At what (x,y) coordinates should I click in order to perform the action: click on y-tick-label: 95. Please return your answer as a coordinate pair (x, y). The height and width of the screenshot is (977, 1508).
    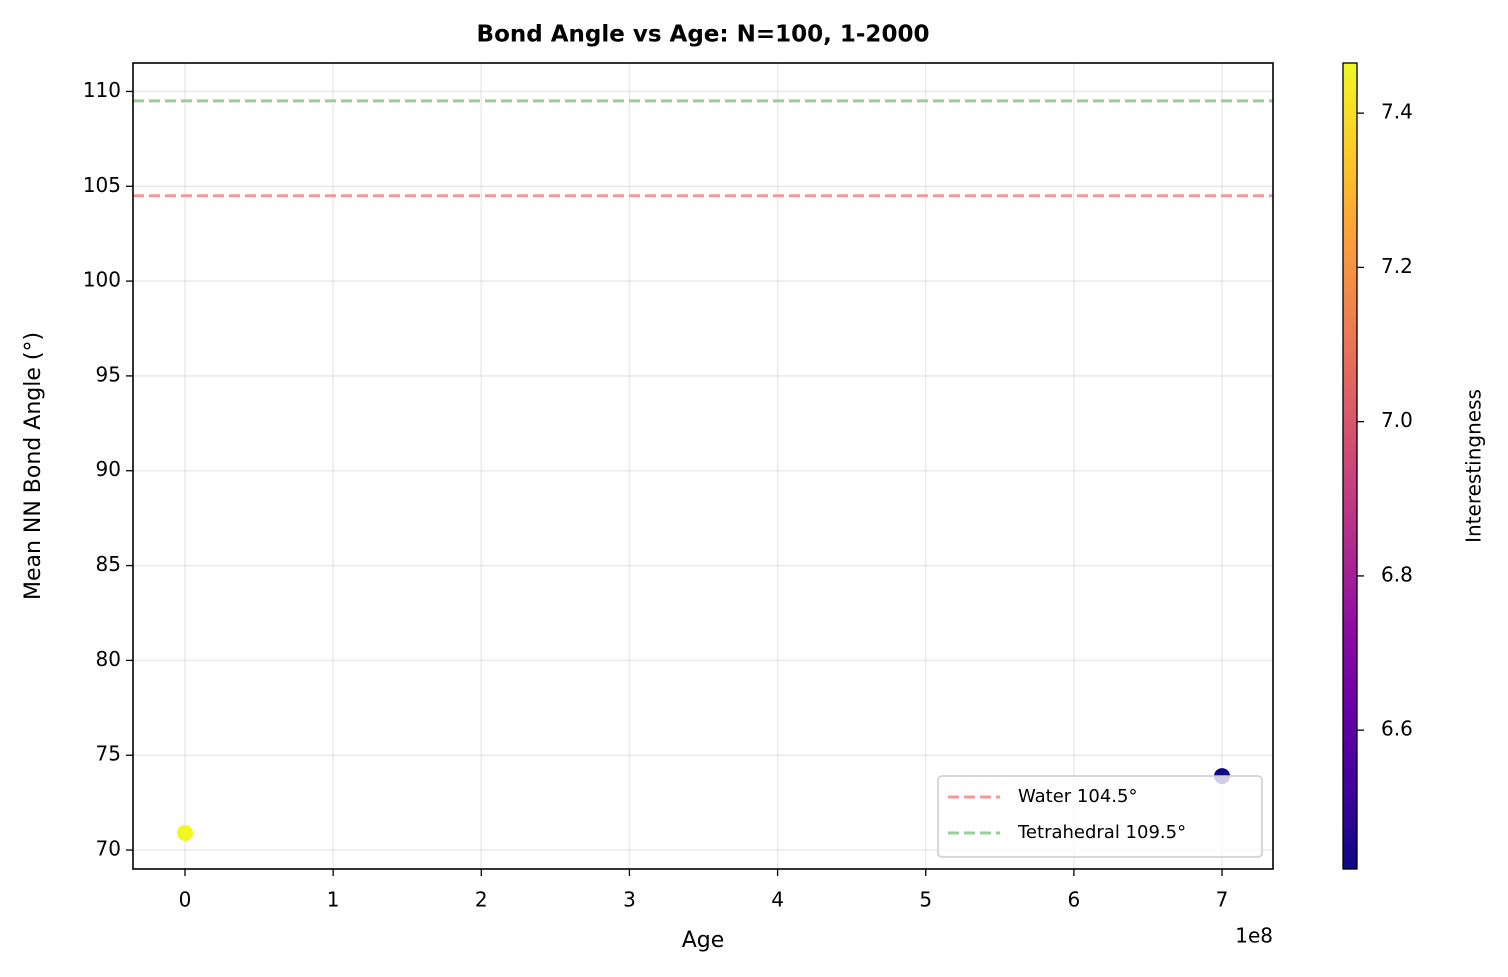
    Looking at the image, I should click on (108, 374).